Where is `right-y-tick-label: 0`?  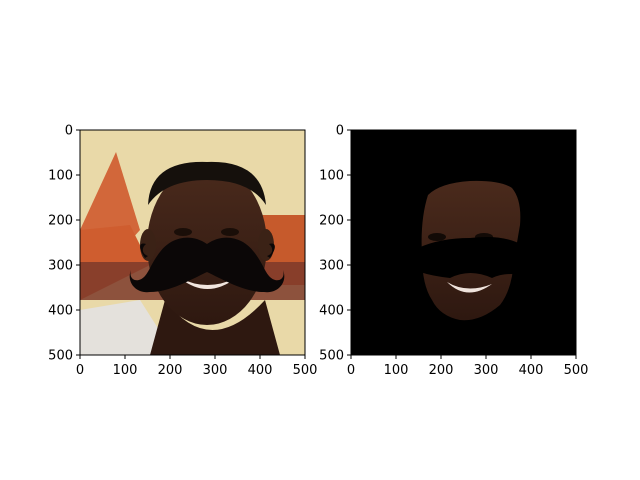
right-y-tick-label: 0 is located at coordinates (340, 131).